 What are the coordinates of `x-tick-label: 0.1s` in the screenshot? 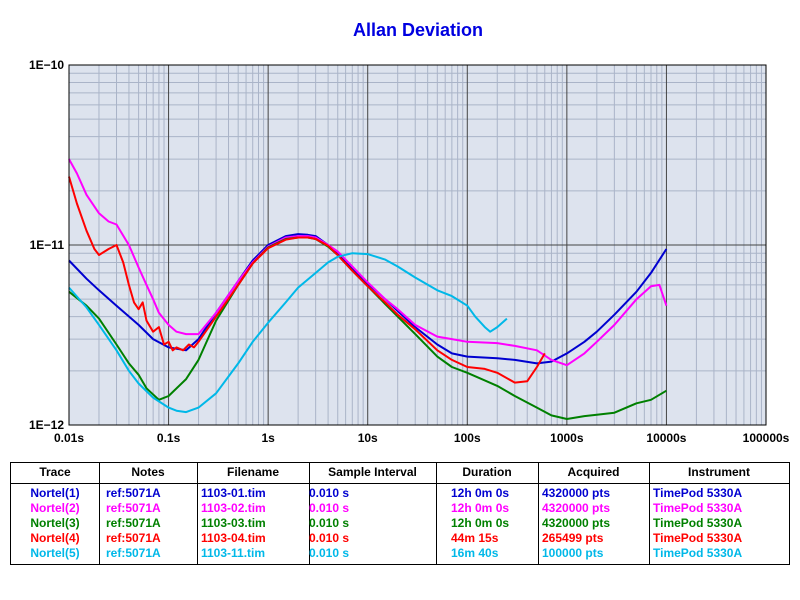 It's located at (169, 438).